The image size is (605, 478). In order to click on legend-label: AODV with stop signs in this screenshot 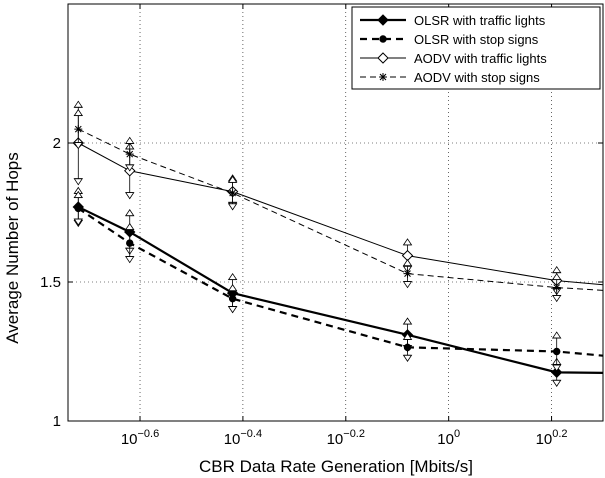, I will do `click(477, 77)`.